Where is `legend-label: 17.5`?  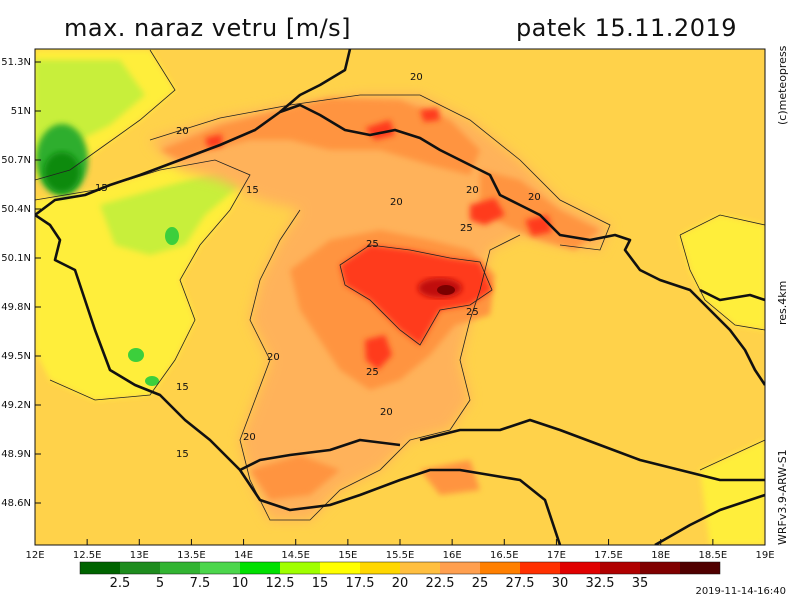
legend-label: 17.5 is located at coordinates (360, 583).